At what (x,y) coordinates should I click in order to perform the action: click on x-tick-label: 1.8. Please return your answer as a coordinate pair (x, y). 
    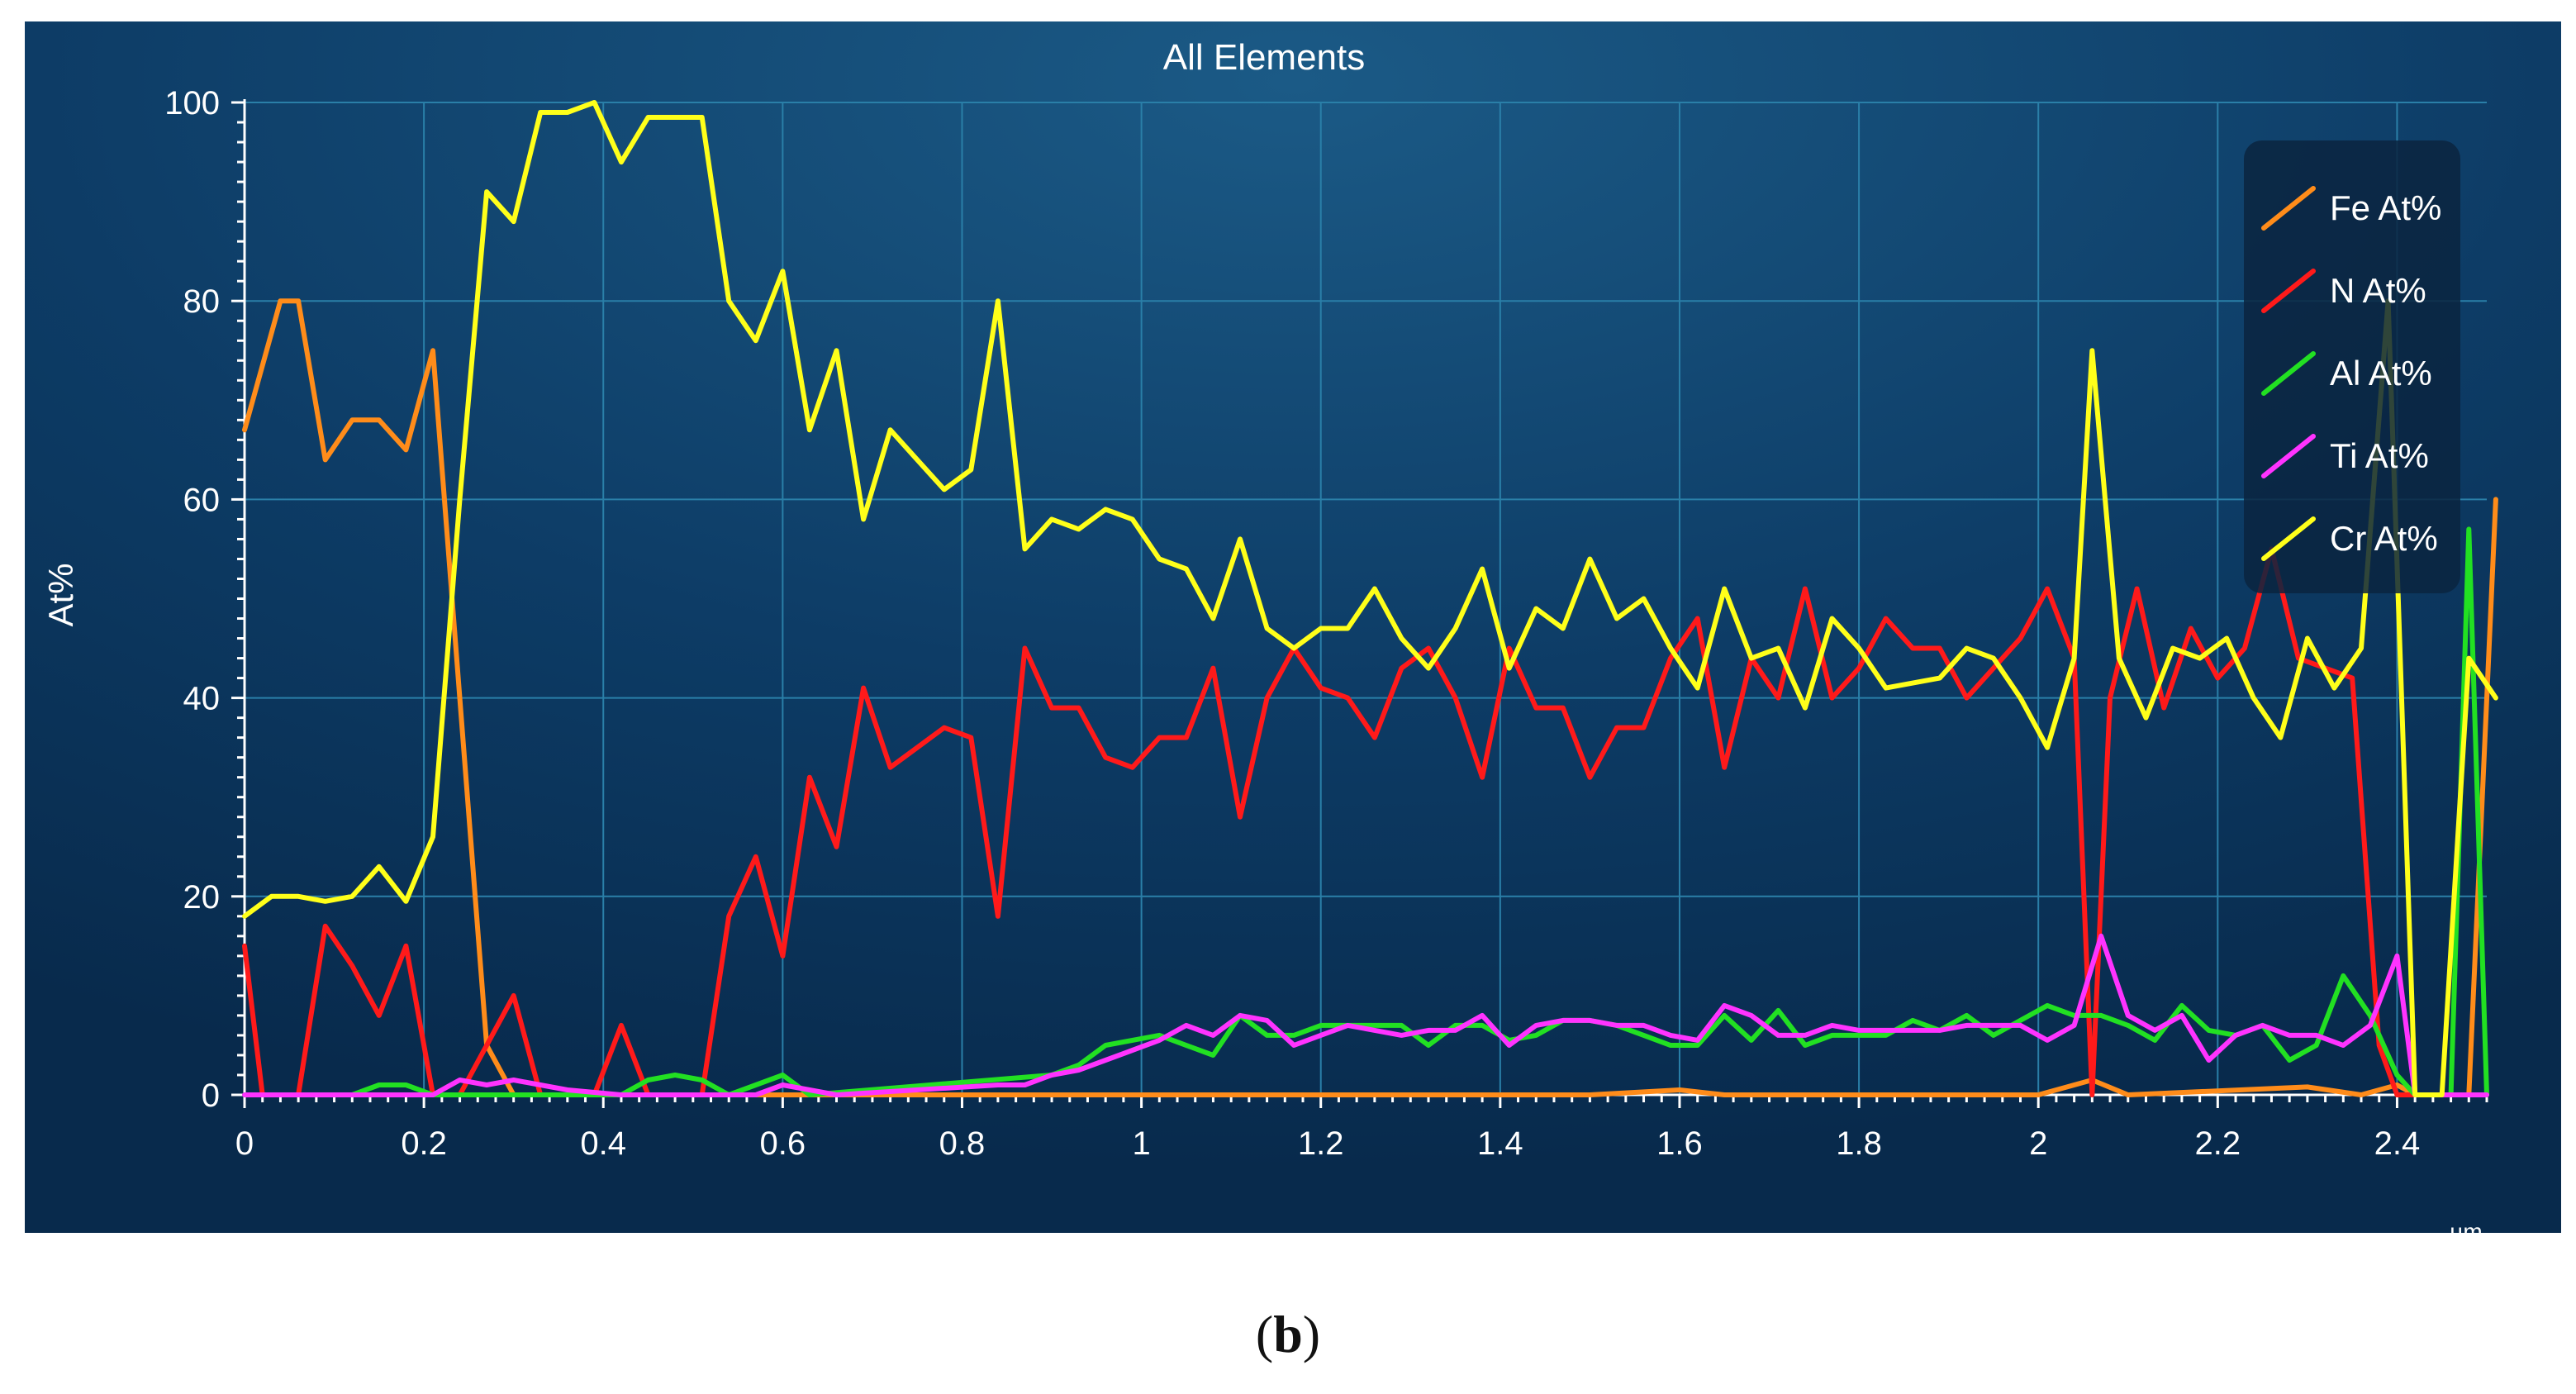
    Looking at the image, I should click on (1859, 1143).